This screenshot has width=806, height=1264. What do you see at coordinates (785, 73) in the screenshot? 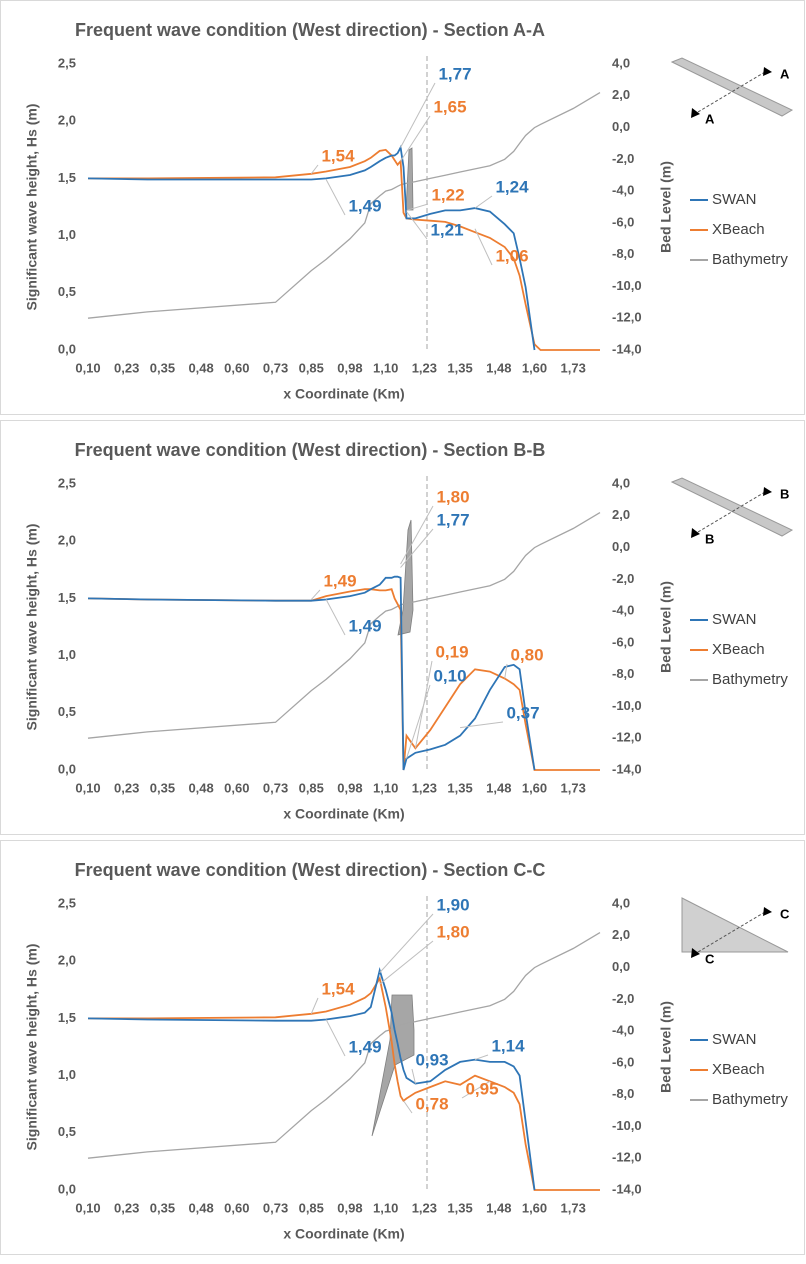
I see `inset-label: A` at bounding box center [785, 73].